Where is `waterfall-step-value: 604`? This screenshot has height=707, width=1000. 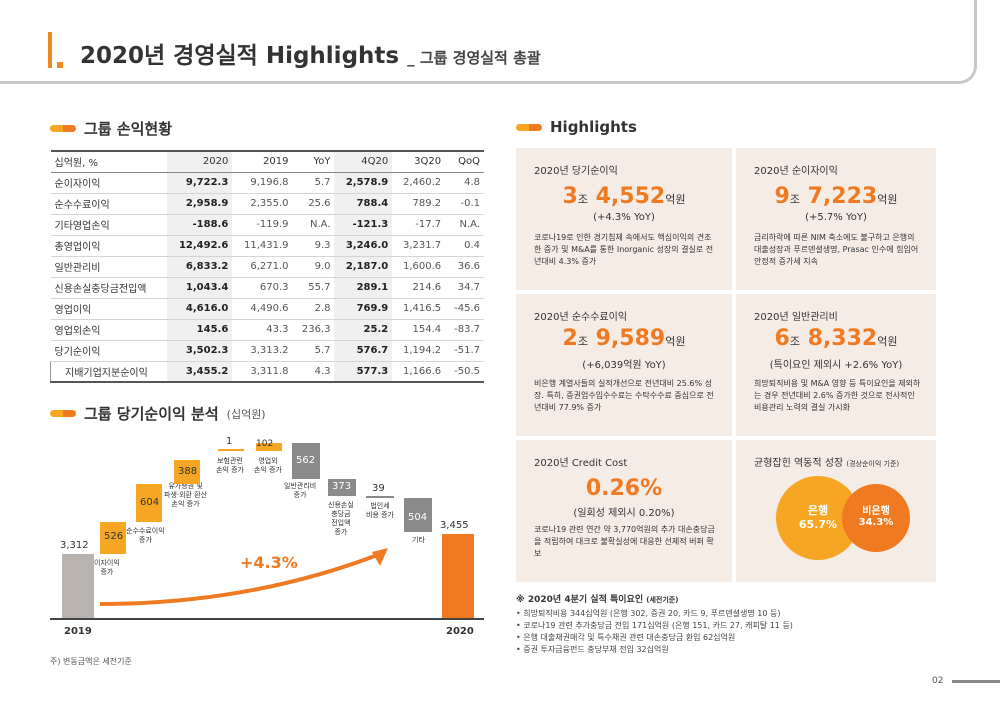 waterfall-step-value: 604 is located at coordinates (150, 502).